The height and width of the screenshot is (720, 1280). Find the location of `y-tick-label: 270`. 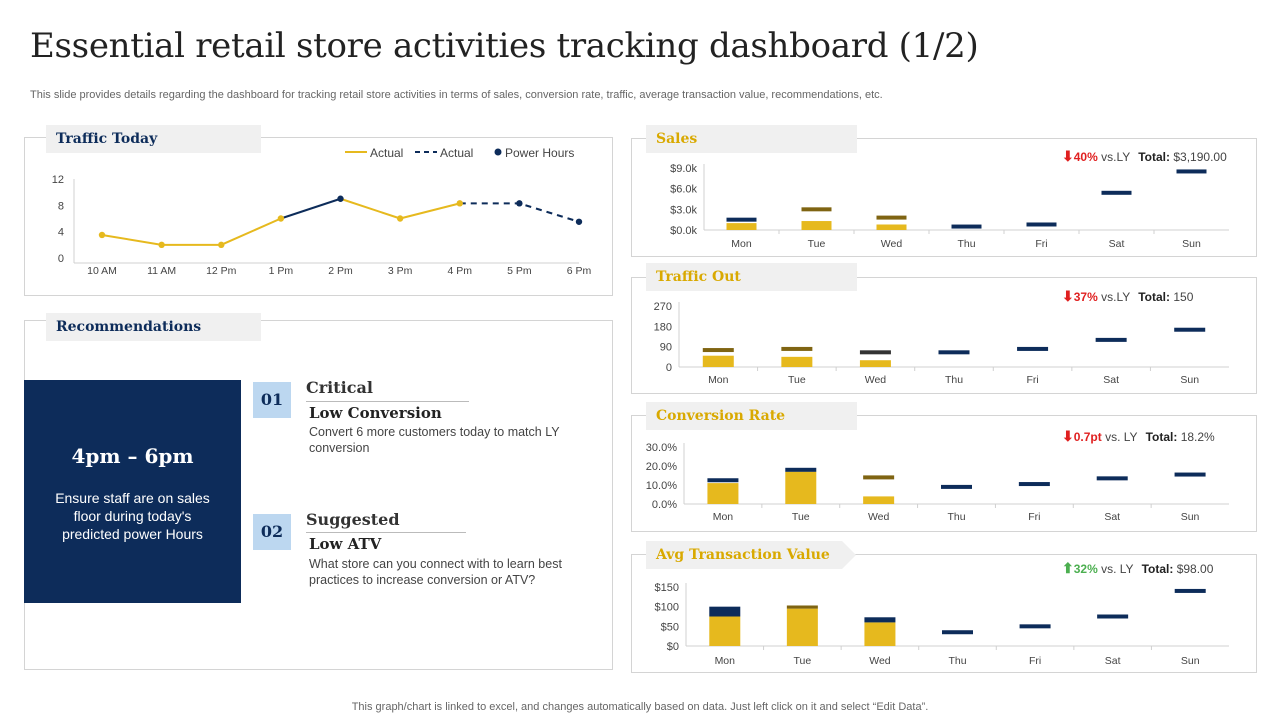

y-tick-label: 270 is located at coordinates (663, 307).